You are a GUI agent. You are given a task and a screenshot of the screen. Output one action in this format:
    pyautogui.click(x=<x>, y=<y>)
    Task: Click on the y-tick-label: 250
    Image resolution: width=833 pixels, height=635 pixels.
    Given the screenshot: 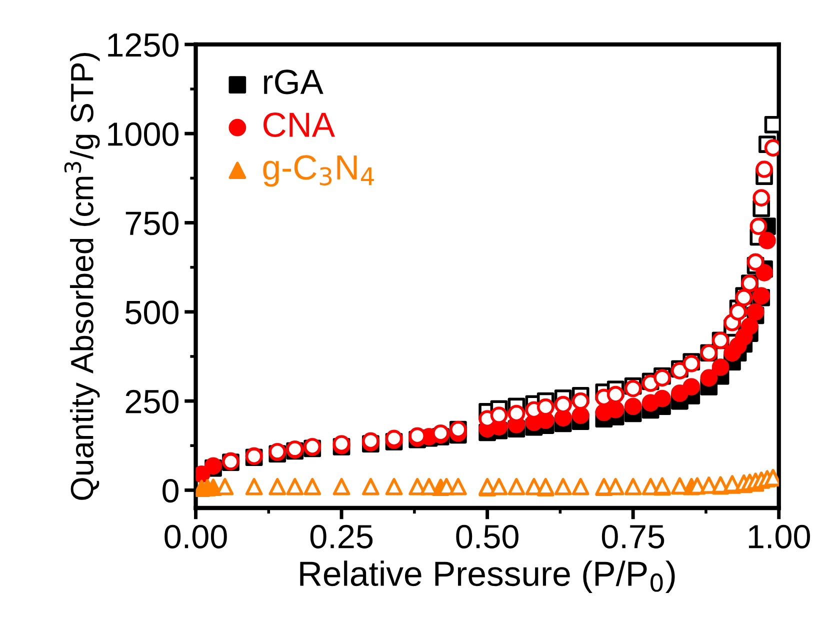 What is the action you would take?
    pyautogui.click(x=152, y=402)
    